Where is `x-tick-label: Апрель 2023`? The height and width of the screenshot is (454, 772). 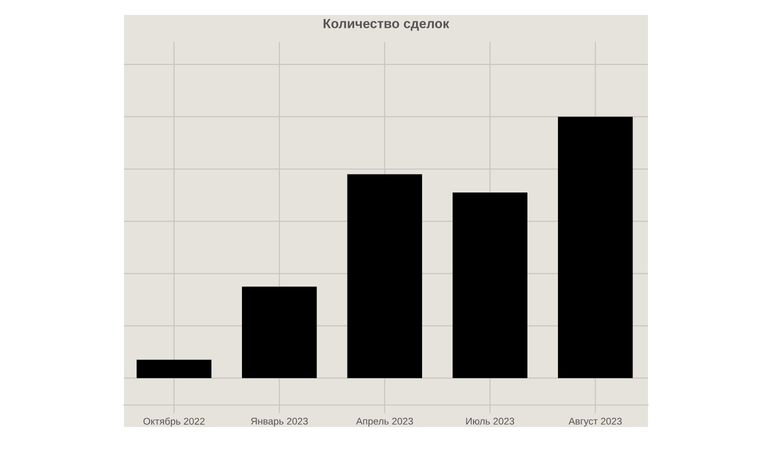
x-tick-label: Апрель 2023 is located at coordinates (384, 422).